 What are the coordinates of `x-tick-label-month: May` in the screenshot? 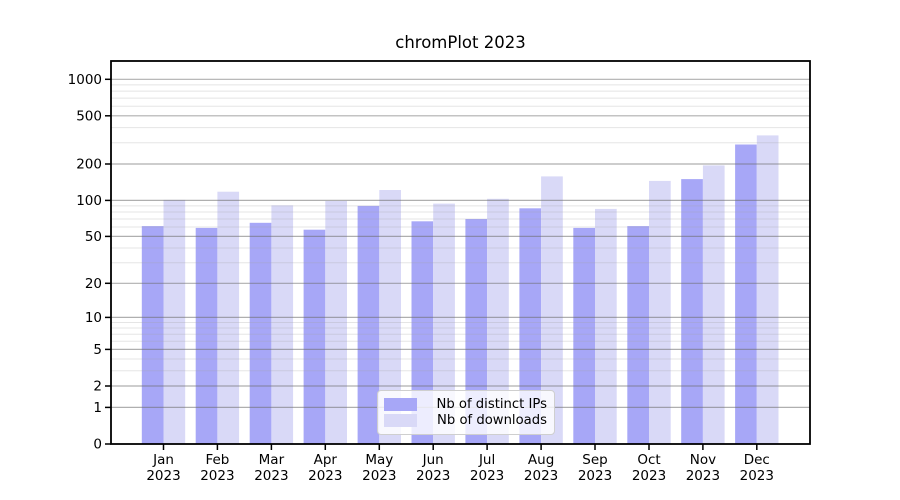 It's located at (379, 460).